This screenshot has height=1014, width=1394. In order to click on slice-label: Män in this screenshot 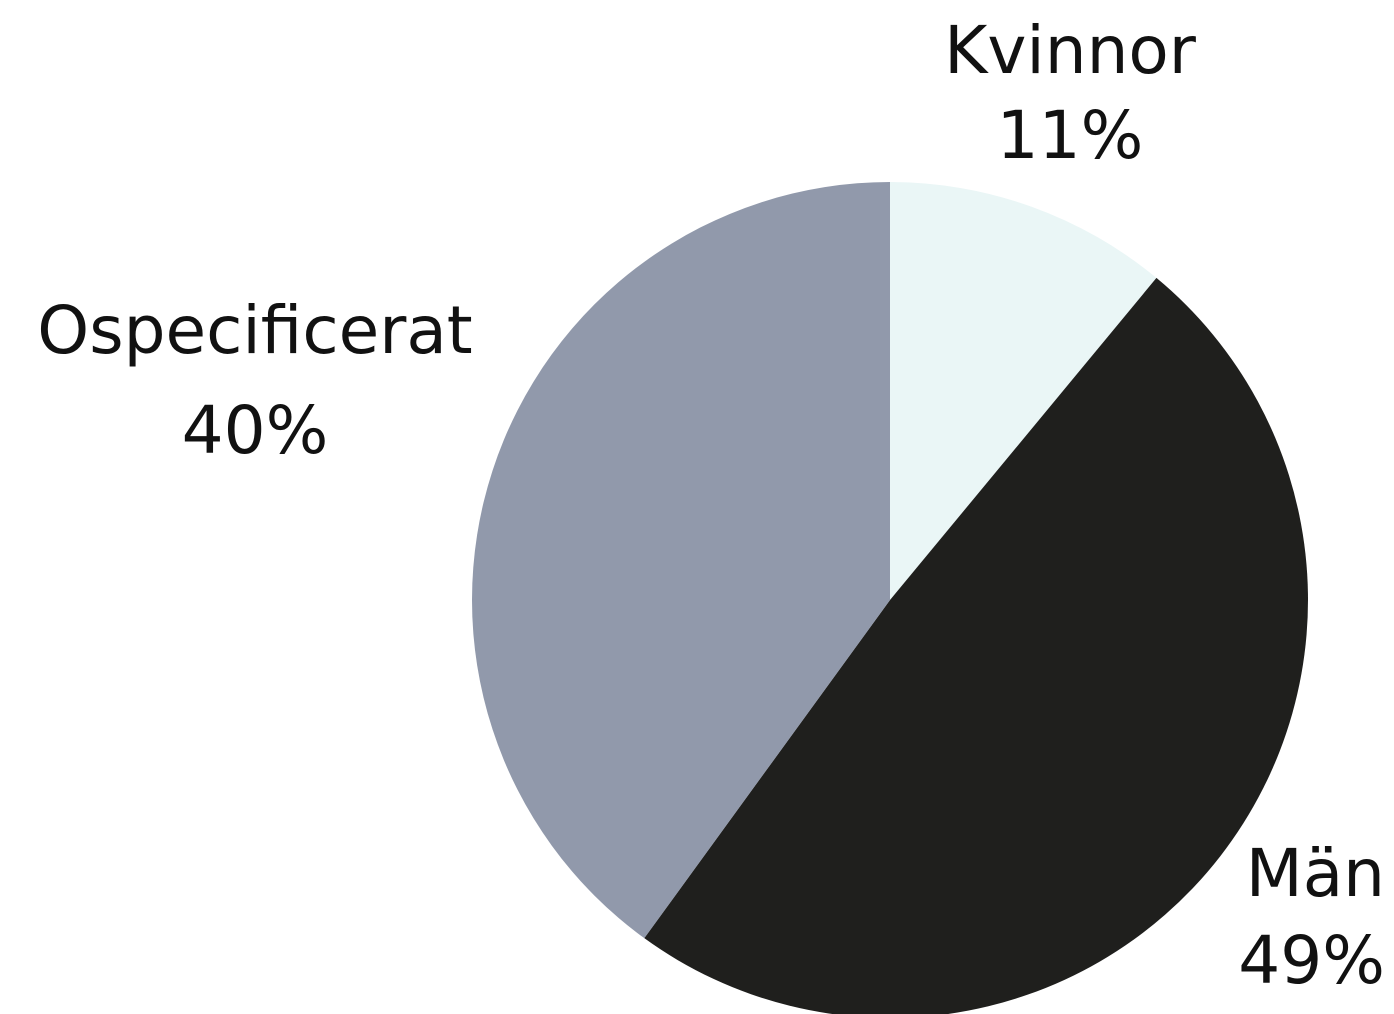, I will do `click(1315, 873)`.